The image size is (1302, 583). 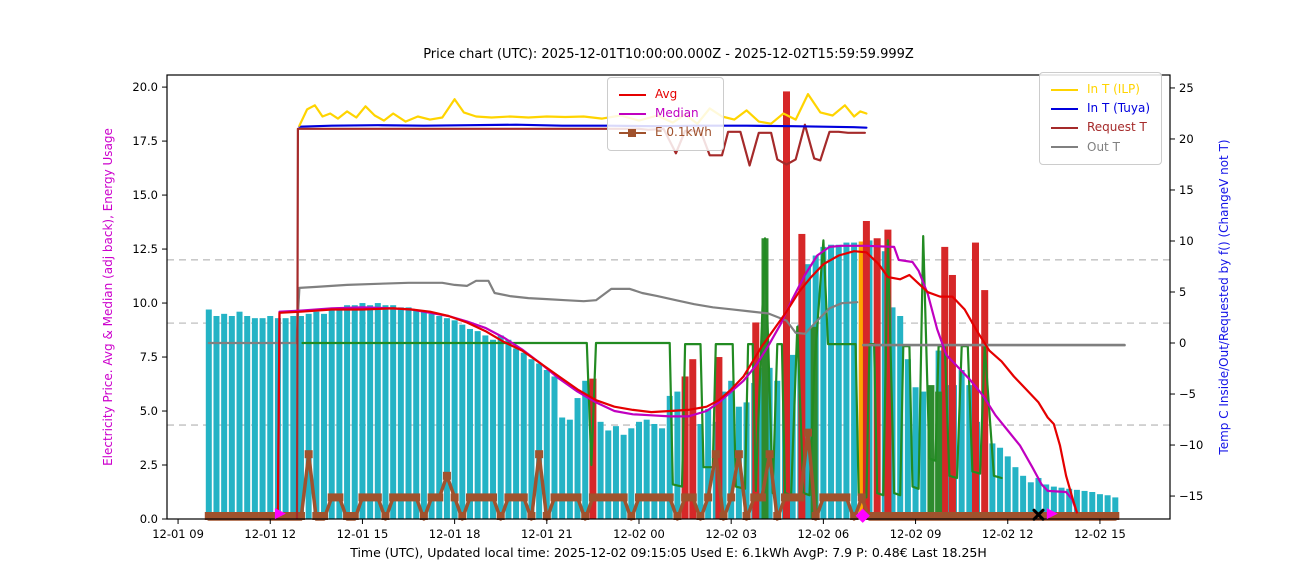 What do you see at coordinates (1186, 241) in the screenshot?
I see `y-right-tick-label: 10` at bounding box center [1186, 241].